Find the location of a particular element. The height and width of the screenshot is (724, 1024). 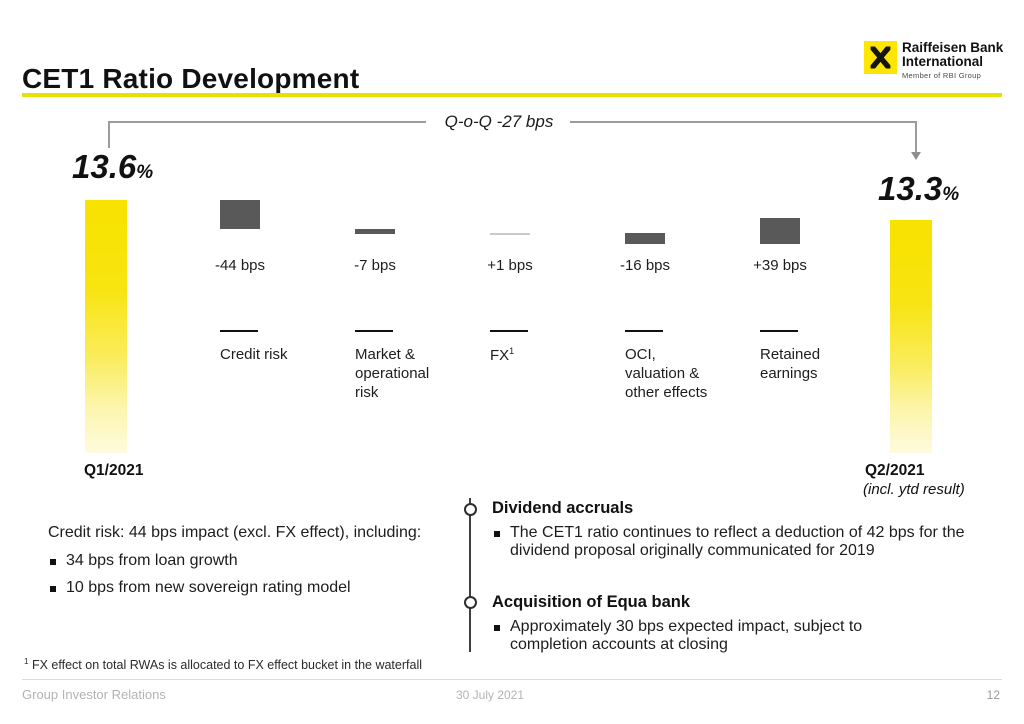

bracket-tick-left is located at coordinates (109, 134).